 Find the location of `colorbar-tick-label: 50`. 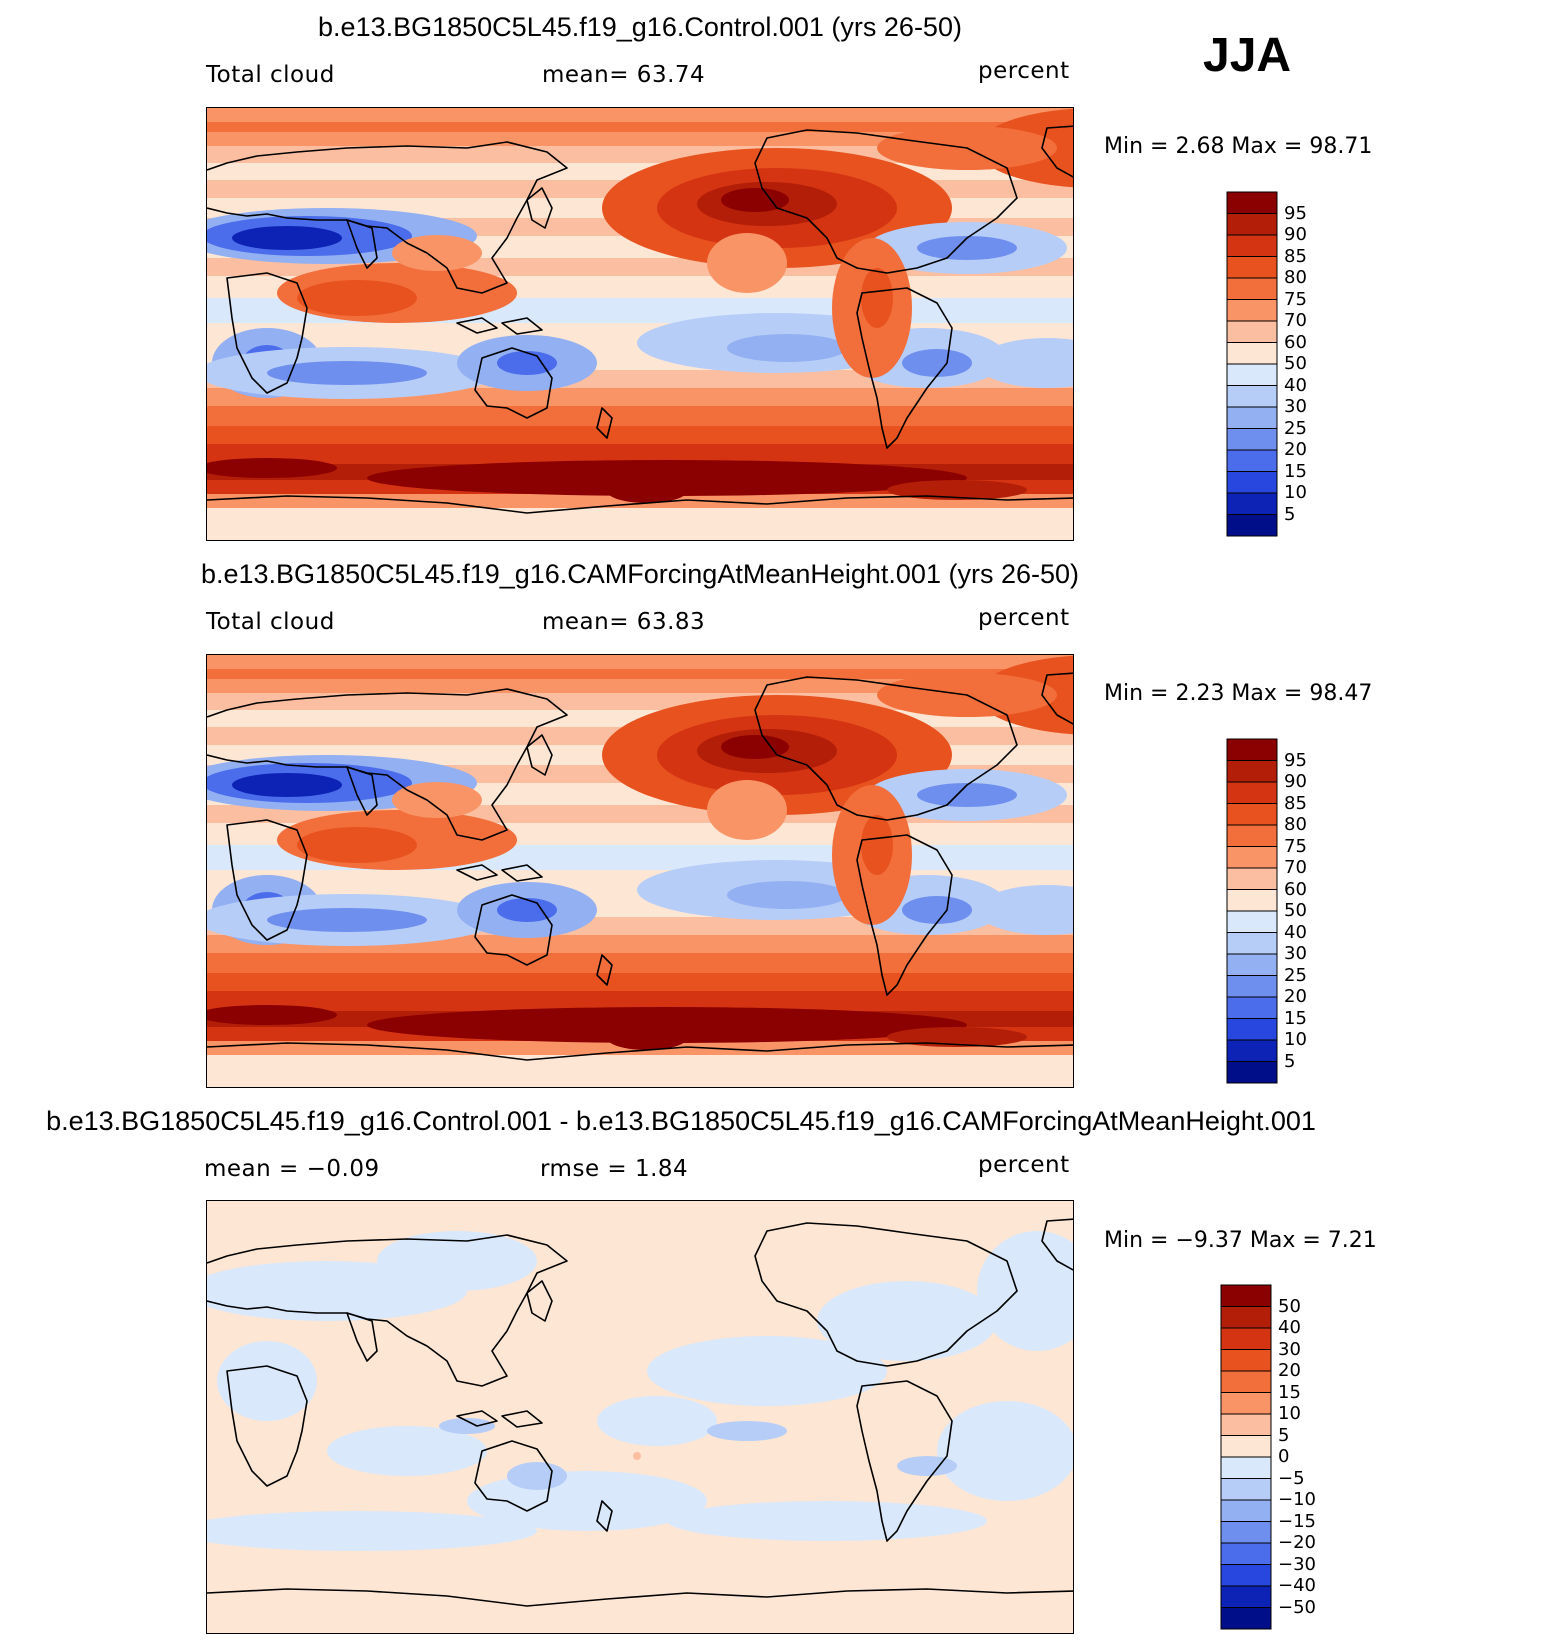

colorbar-tick-label: 50 is located at coordinates (1289, 1306).